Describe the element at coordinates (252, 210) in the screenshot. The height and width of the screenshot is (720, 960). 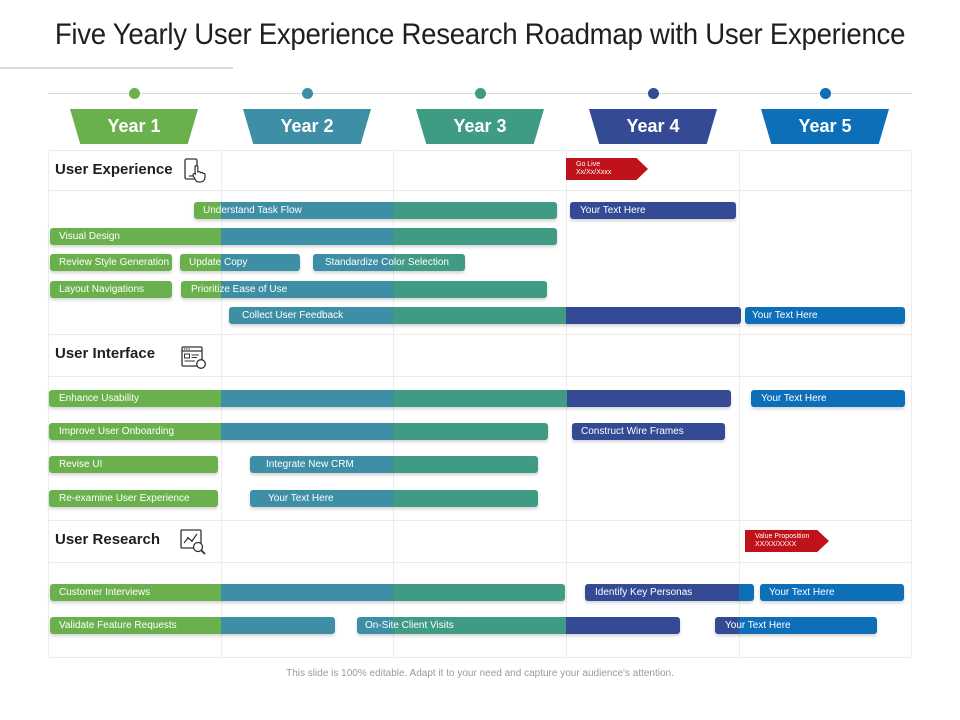
I see `task-label: Understand Task Flow` at that location.